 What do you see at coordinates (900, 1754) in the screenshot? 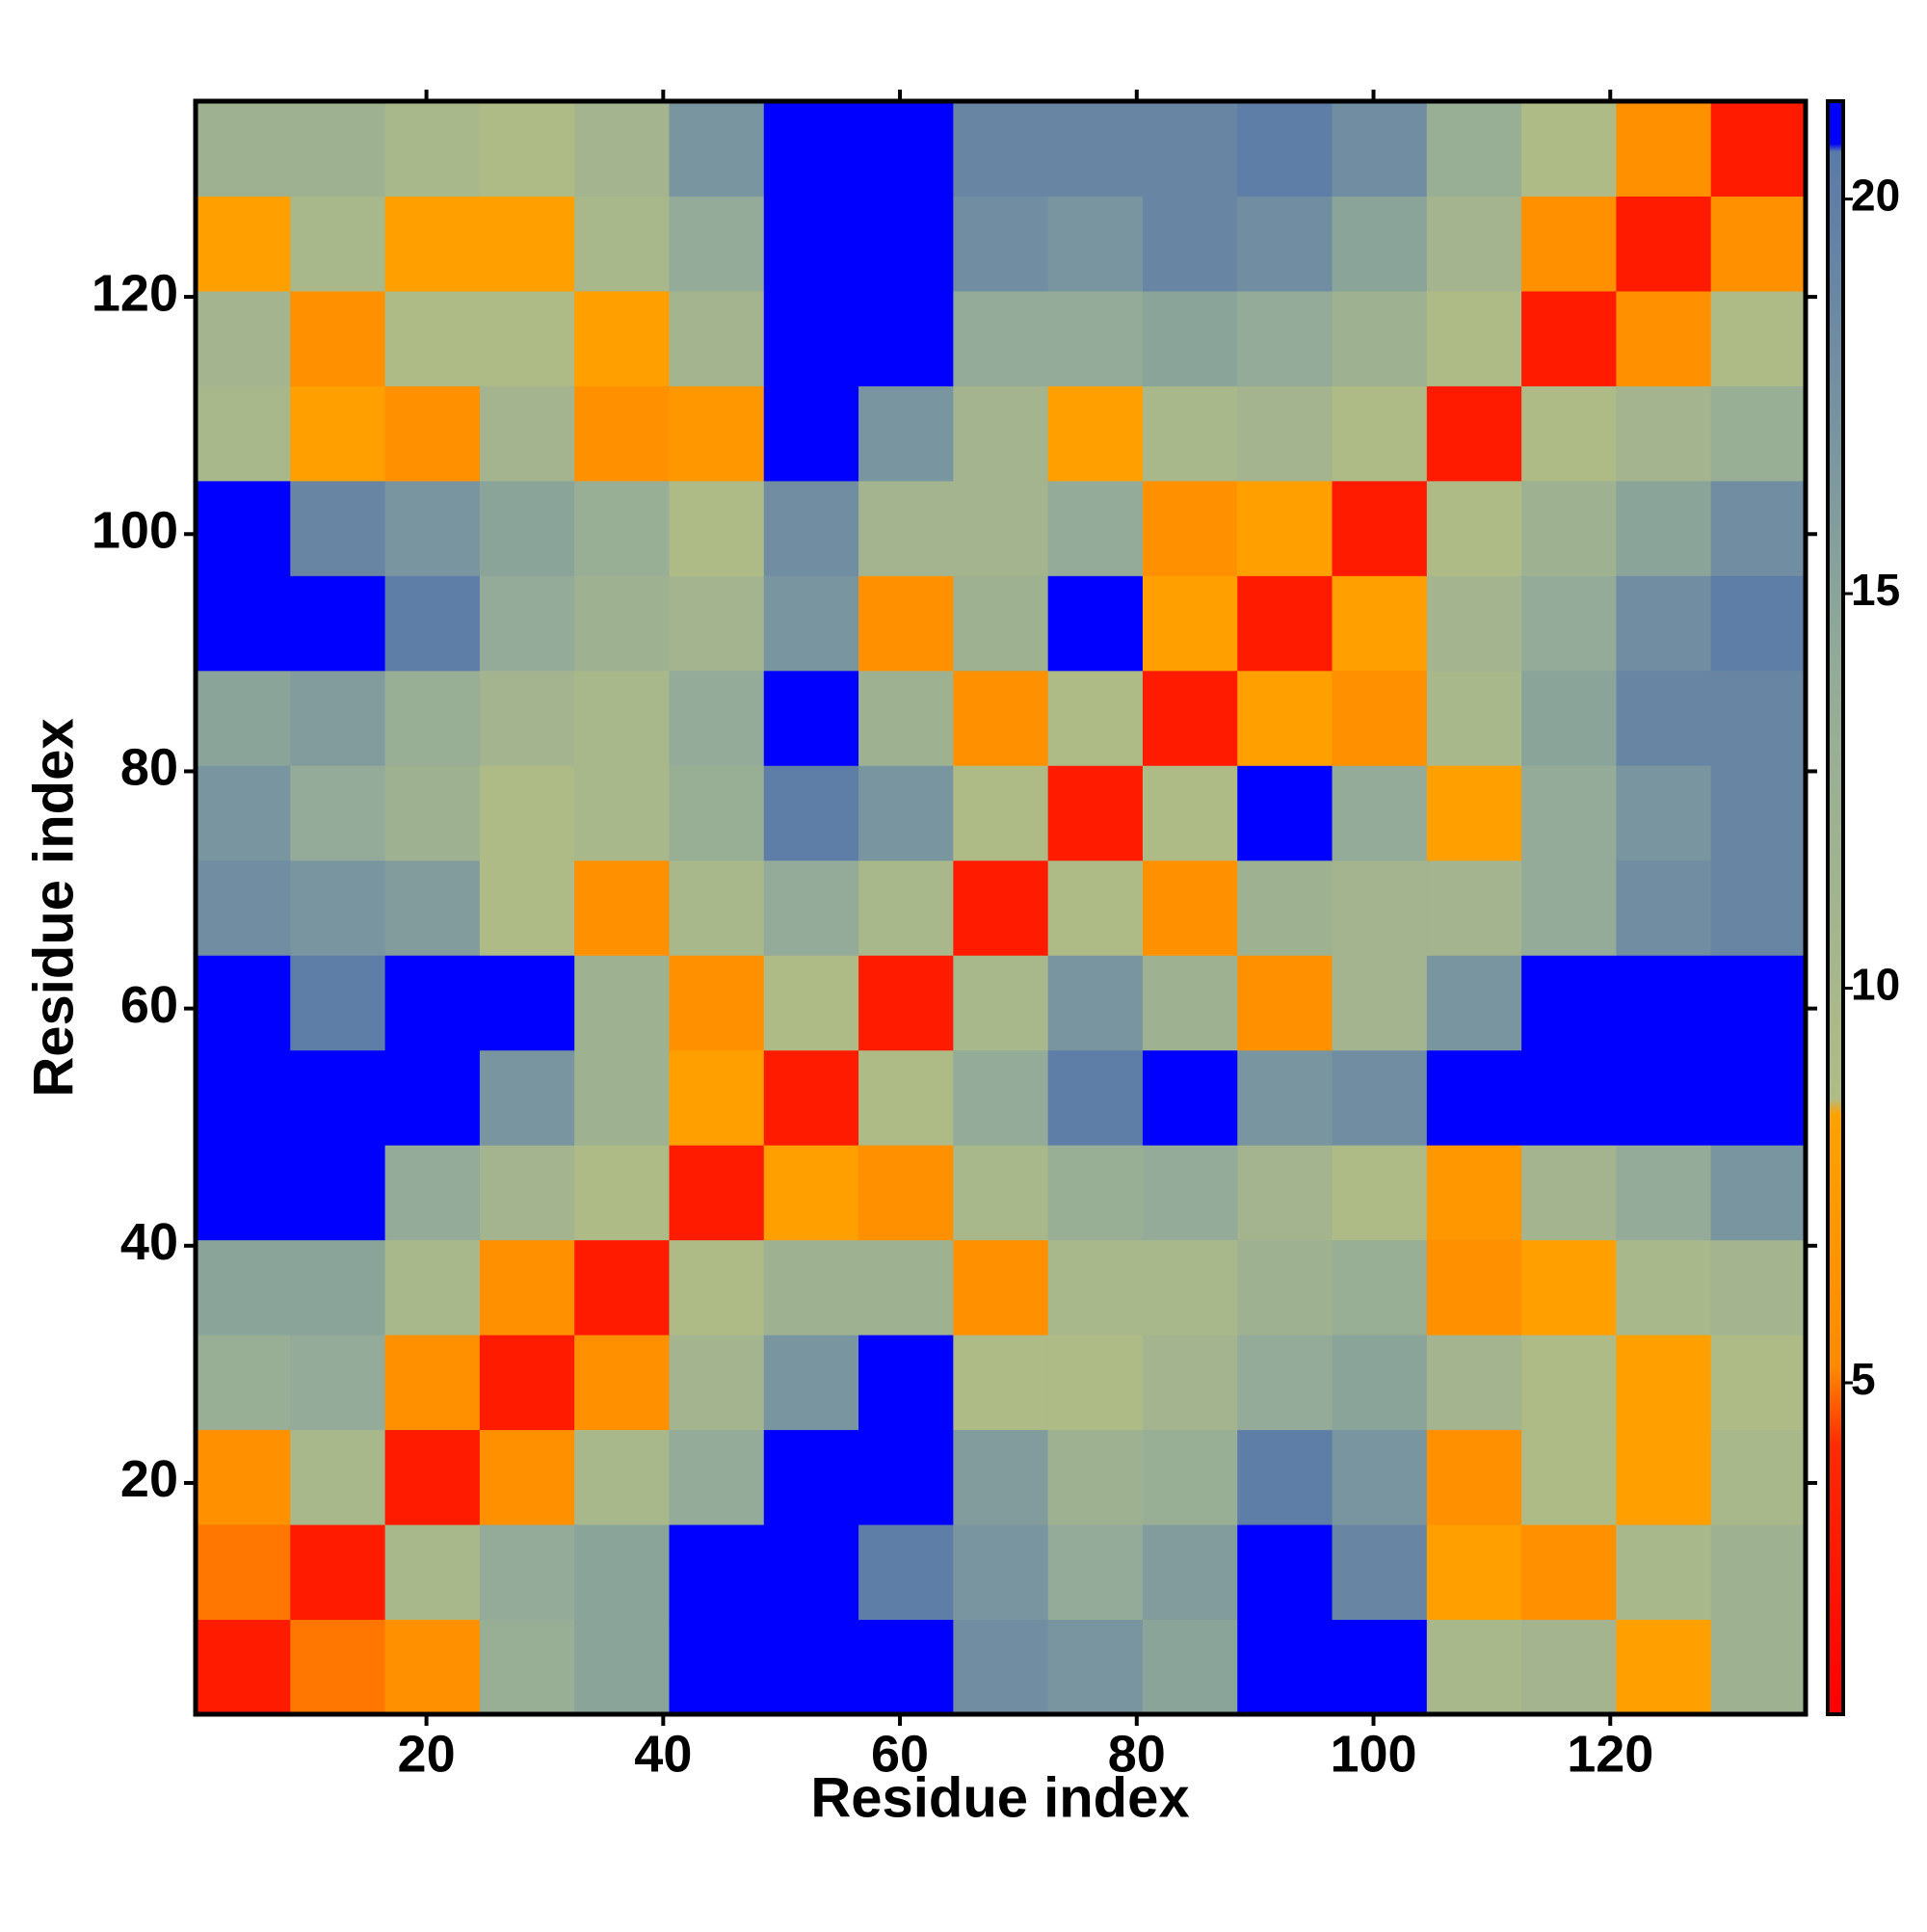
I see `x-tick-label: 60` at bounding box center [900, 1754].